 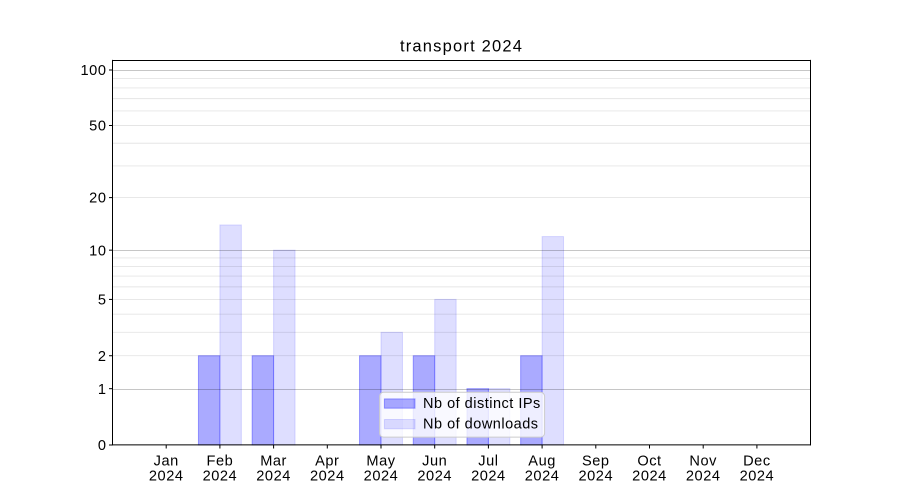 I want to click on svg-text: Apr, so click(x=327, y=462).